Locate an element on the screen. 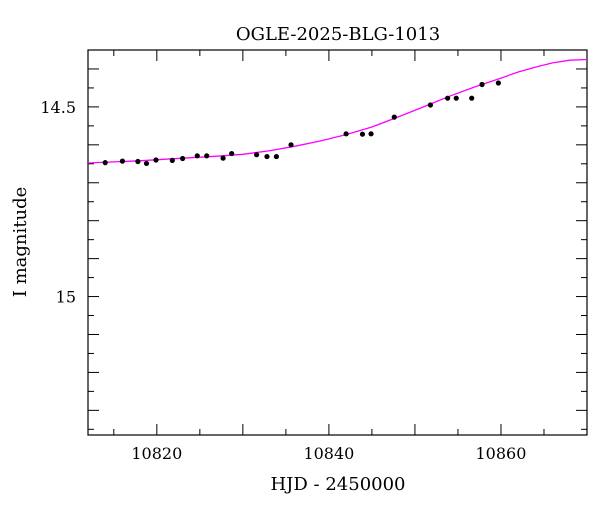 The image size is (600, 512). y-tick-label: 15 is located at coordinates (66, 297).